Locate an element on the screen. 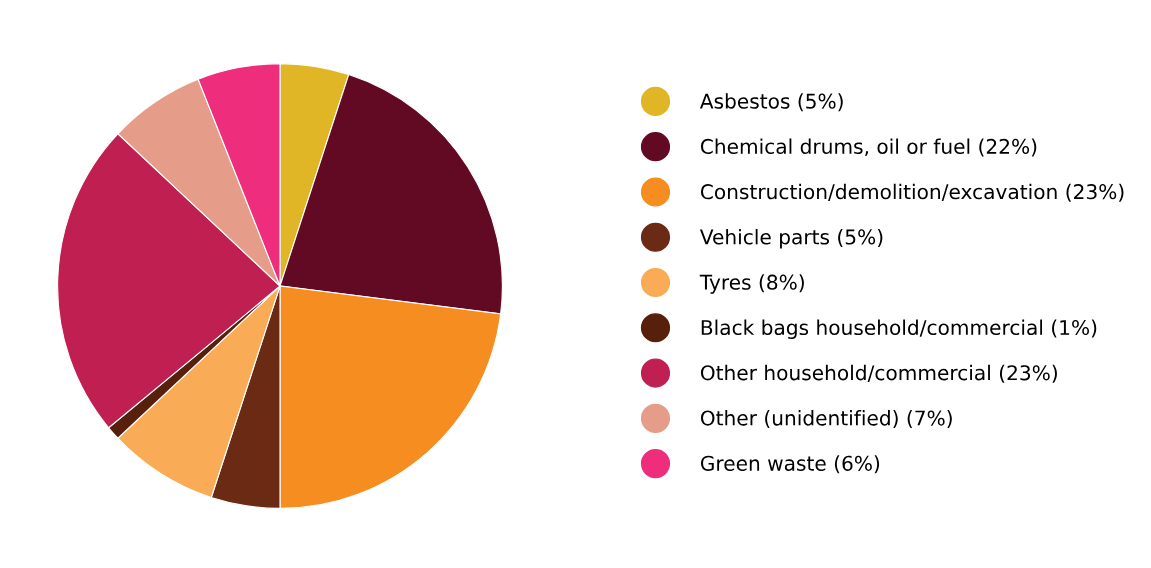 Image resolution: width=1151 pixels, height=568 pixels. legend-label: Other household/commercial (23%) is located at coordinates (878, 373).